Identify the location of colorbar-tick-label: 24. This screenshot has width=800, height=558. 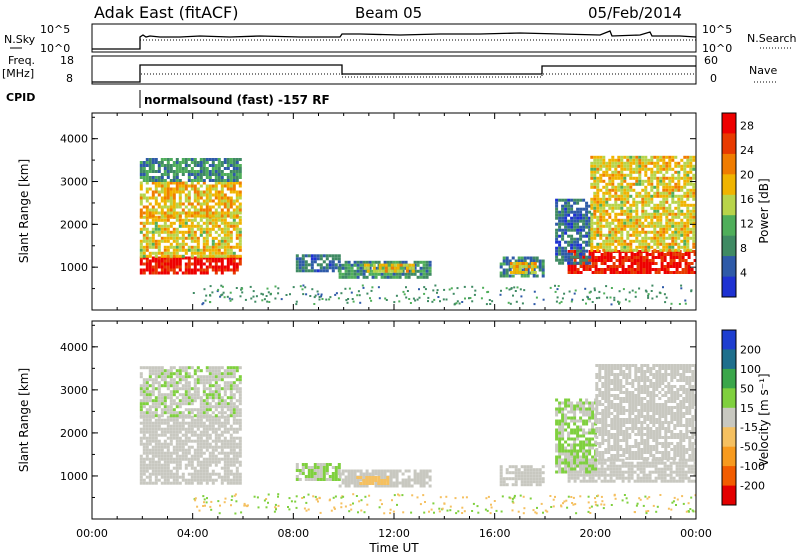
(747, 150).